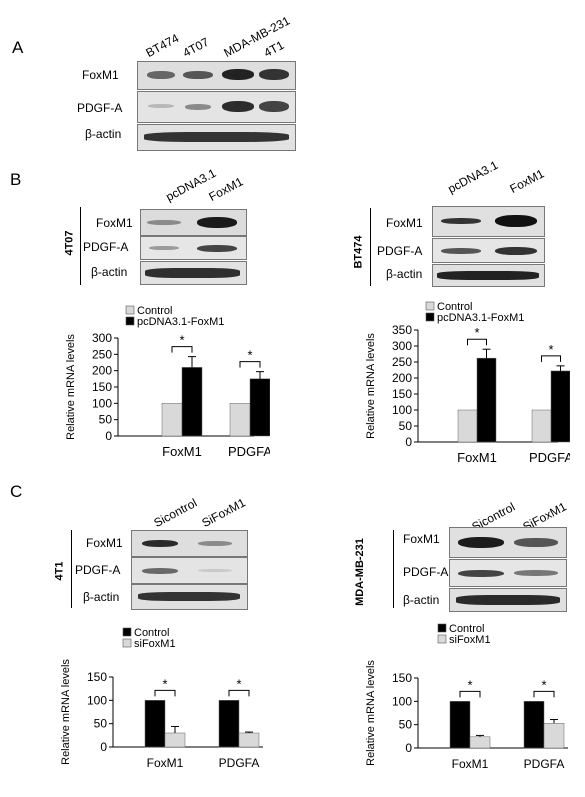 The image size is (585, 797). What do you see at coordinates (59, 571) in the screenshot?
I see `cell-line-label: 4T1` at bounding box center [59, 571].